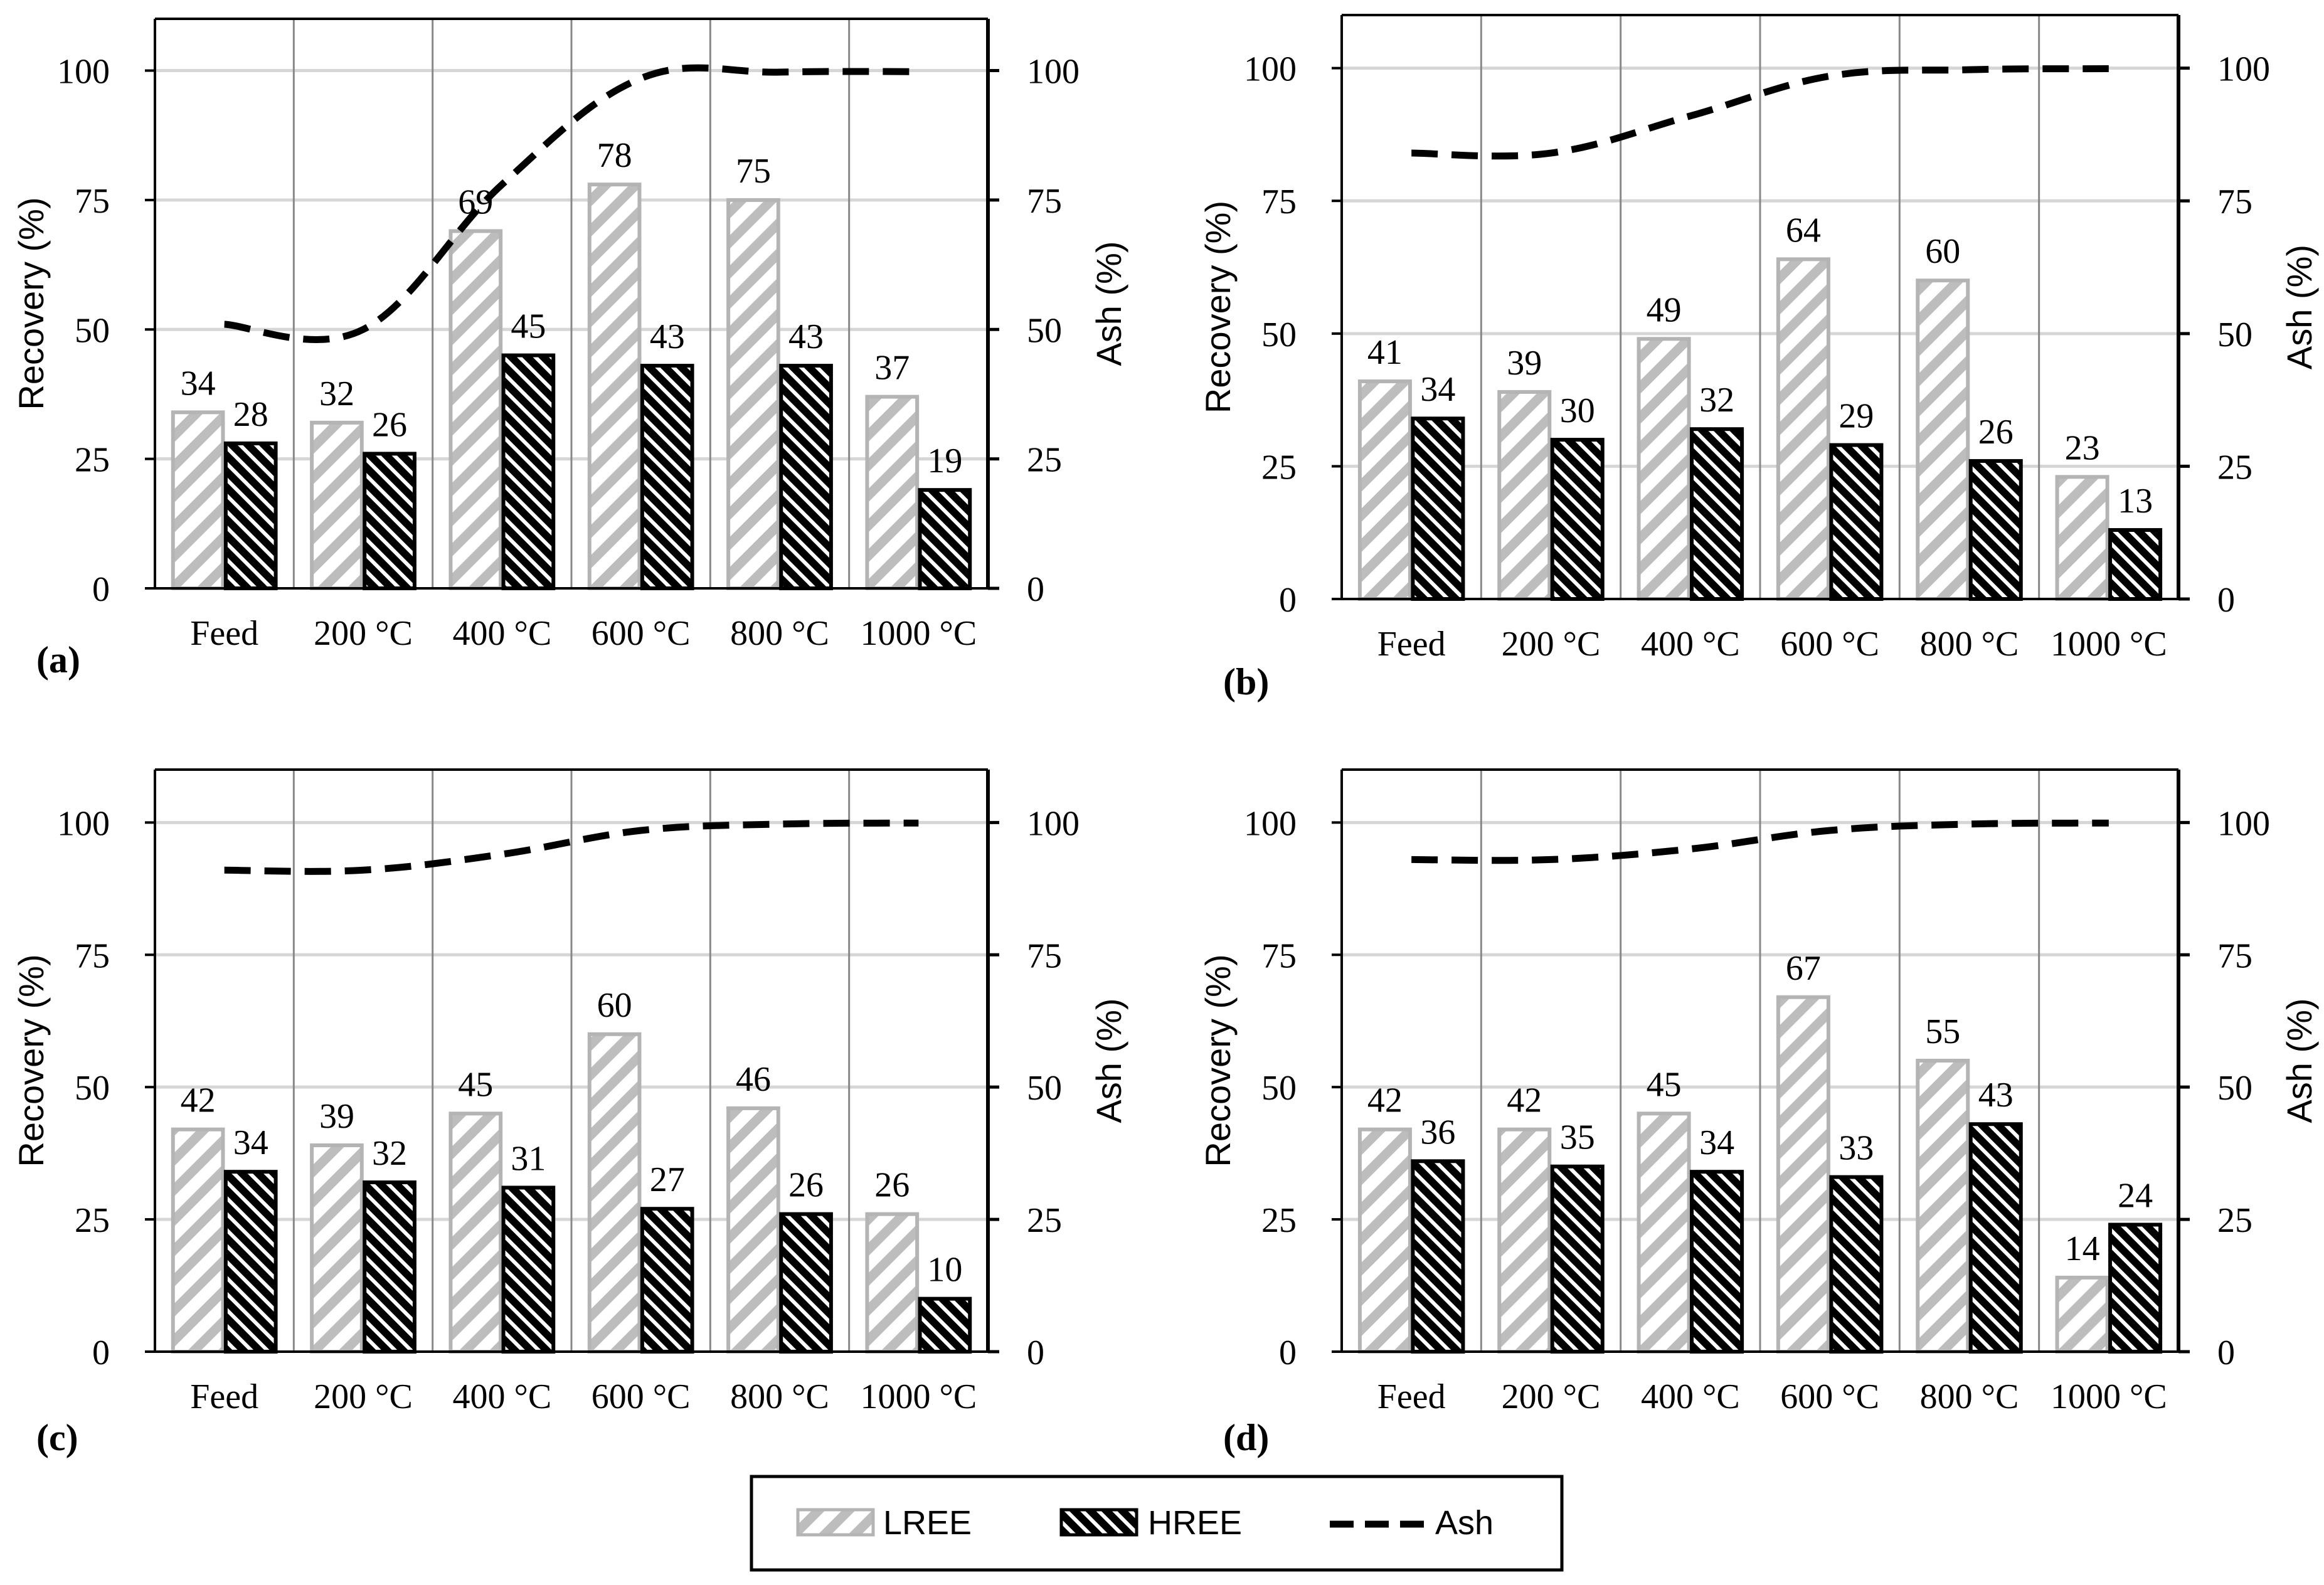 The image size is (2324, 1585). What do you see at coordinates (1577, 1137) in the screenshot?
I see `hree-data-label: 35` at bounding box center [1577, 1137].